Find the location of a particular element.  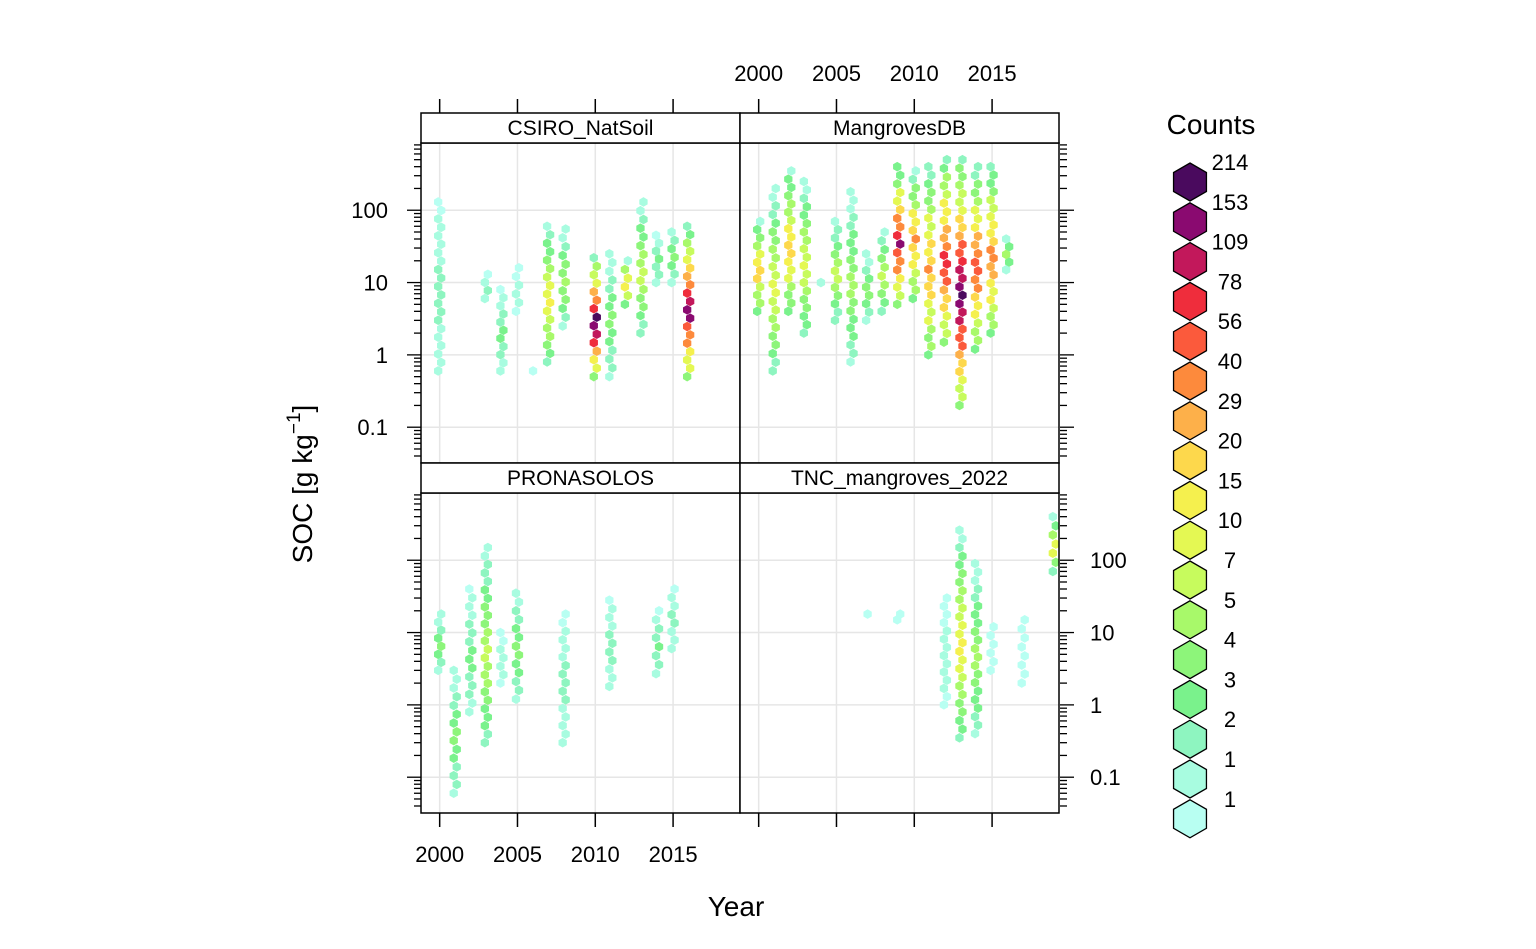

y-axis-label-superscript: −1 is located at coordinates (294, 423).